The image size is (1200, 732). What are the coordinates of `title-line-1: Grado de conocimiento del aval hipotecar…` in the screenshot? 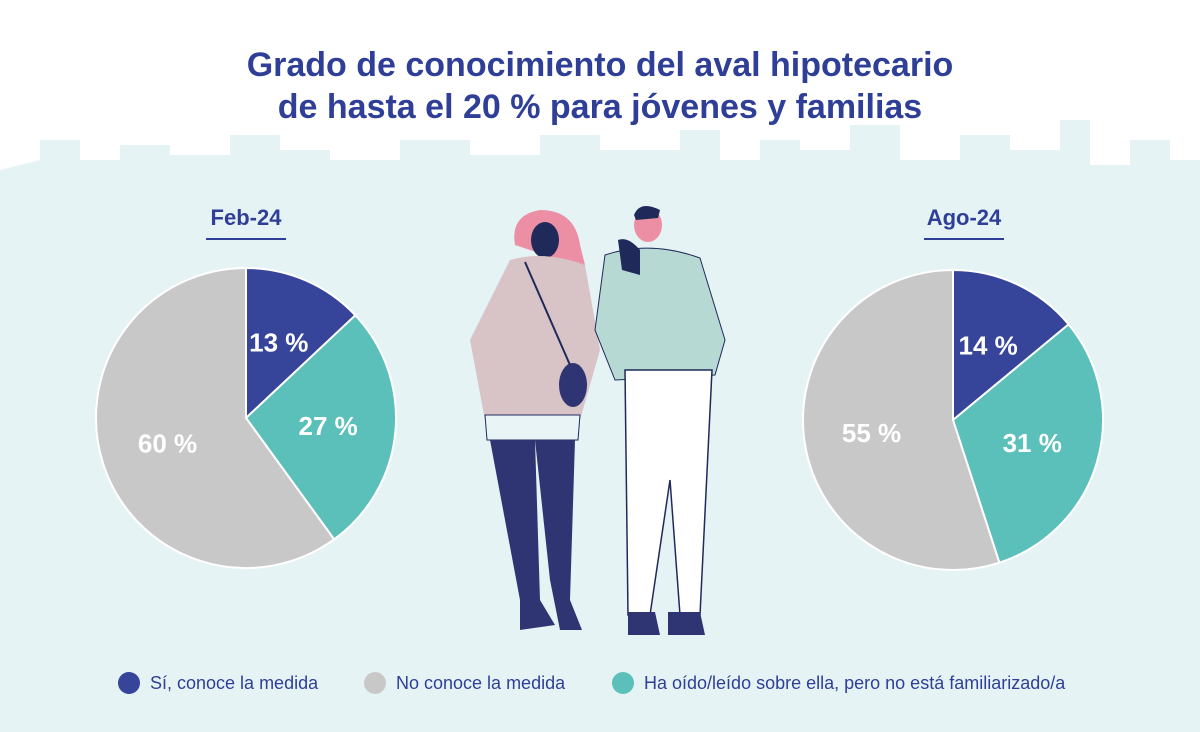 It's located at (600, 65).